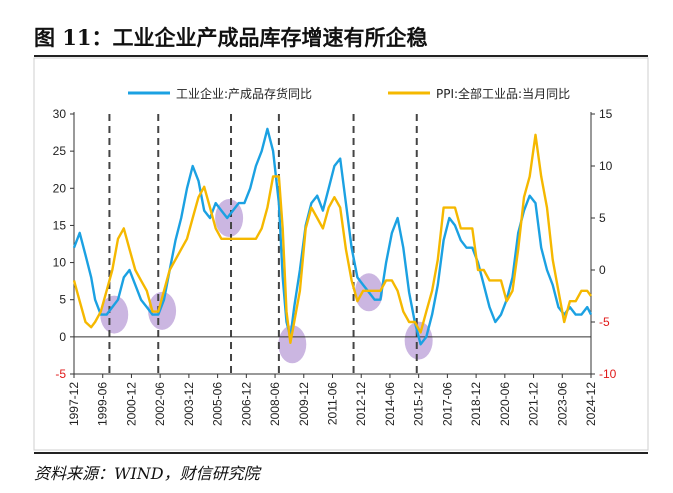 This screenshot has height=493, width=673. I want to click on x-tick-label-12: 2015-12, so click(419, 404).